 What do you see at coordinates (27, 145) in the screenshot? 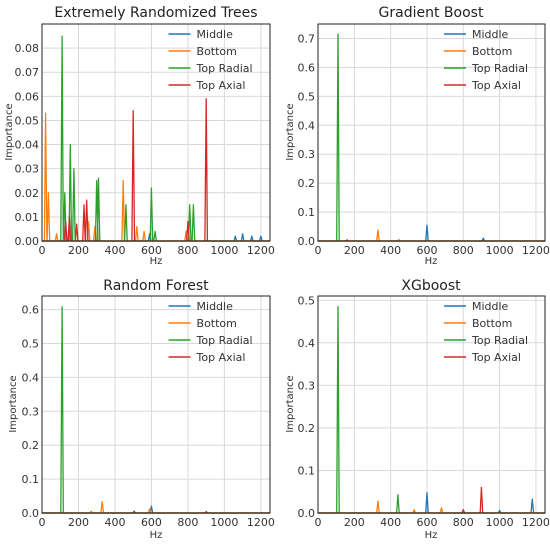
I see `y-tick-label: 0.04` at bounding box center [27, 145].